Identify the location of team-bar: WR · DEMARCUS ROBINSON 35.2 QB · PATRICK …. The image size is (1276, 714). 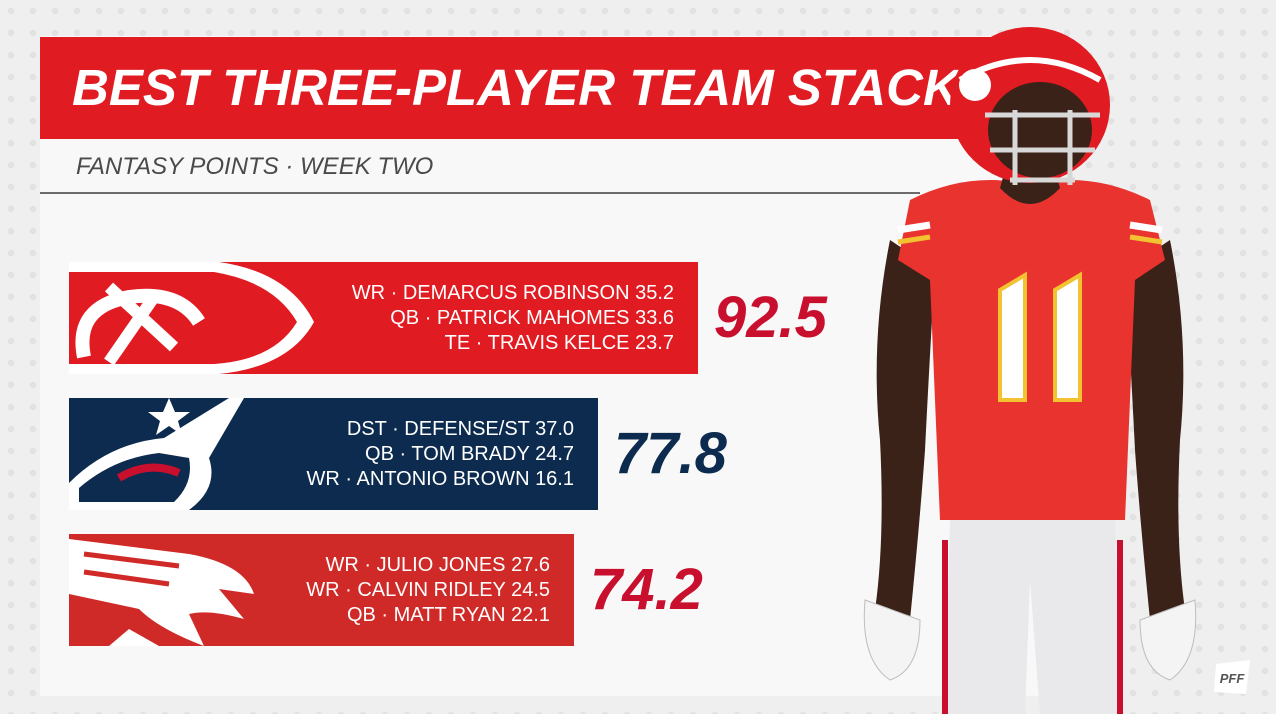
(383, 318).